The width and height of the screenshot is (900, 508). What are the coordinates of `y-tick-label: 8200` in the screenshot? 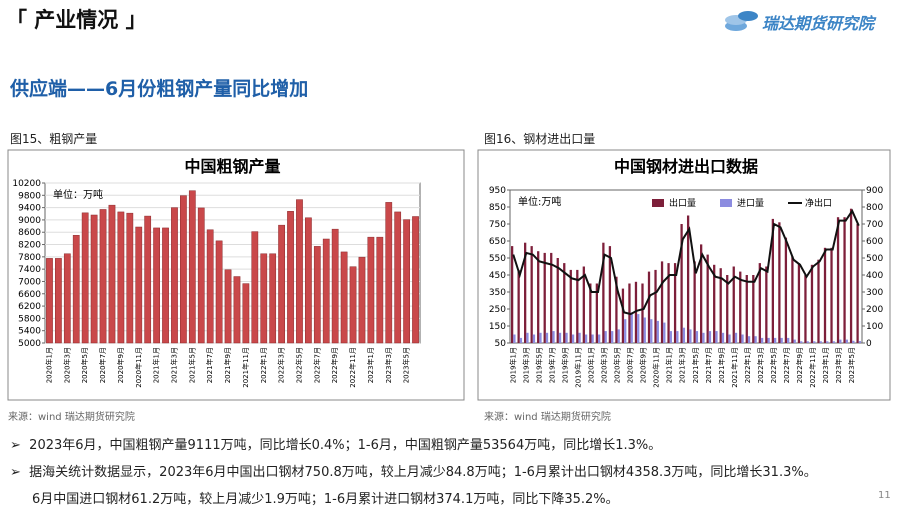 It's located at (29, 246).